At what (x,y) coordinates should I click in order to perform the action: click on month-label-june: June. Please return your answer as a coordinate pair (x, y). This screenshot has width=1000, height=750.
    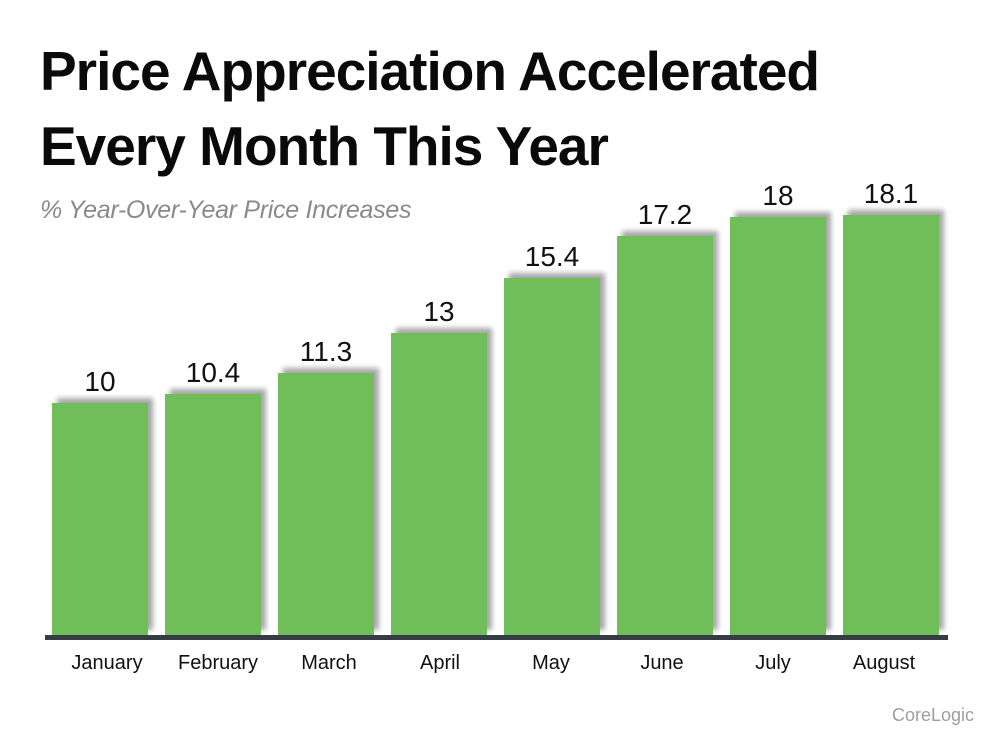
    Looking at the image, I should click on (662, 663).